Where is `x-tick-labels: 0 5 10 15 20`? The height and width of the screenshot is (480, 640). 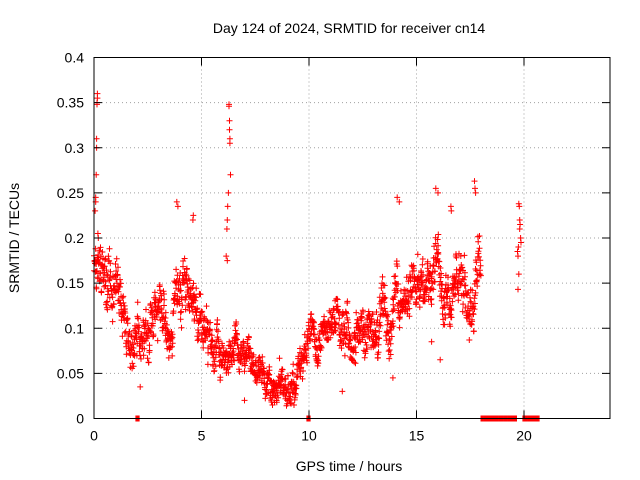 x-tick-labels: 0 5 10 15 20 is located at coordinates (311, 436).